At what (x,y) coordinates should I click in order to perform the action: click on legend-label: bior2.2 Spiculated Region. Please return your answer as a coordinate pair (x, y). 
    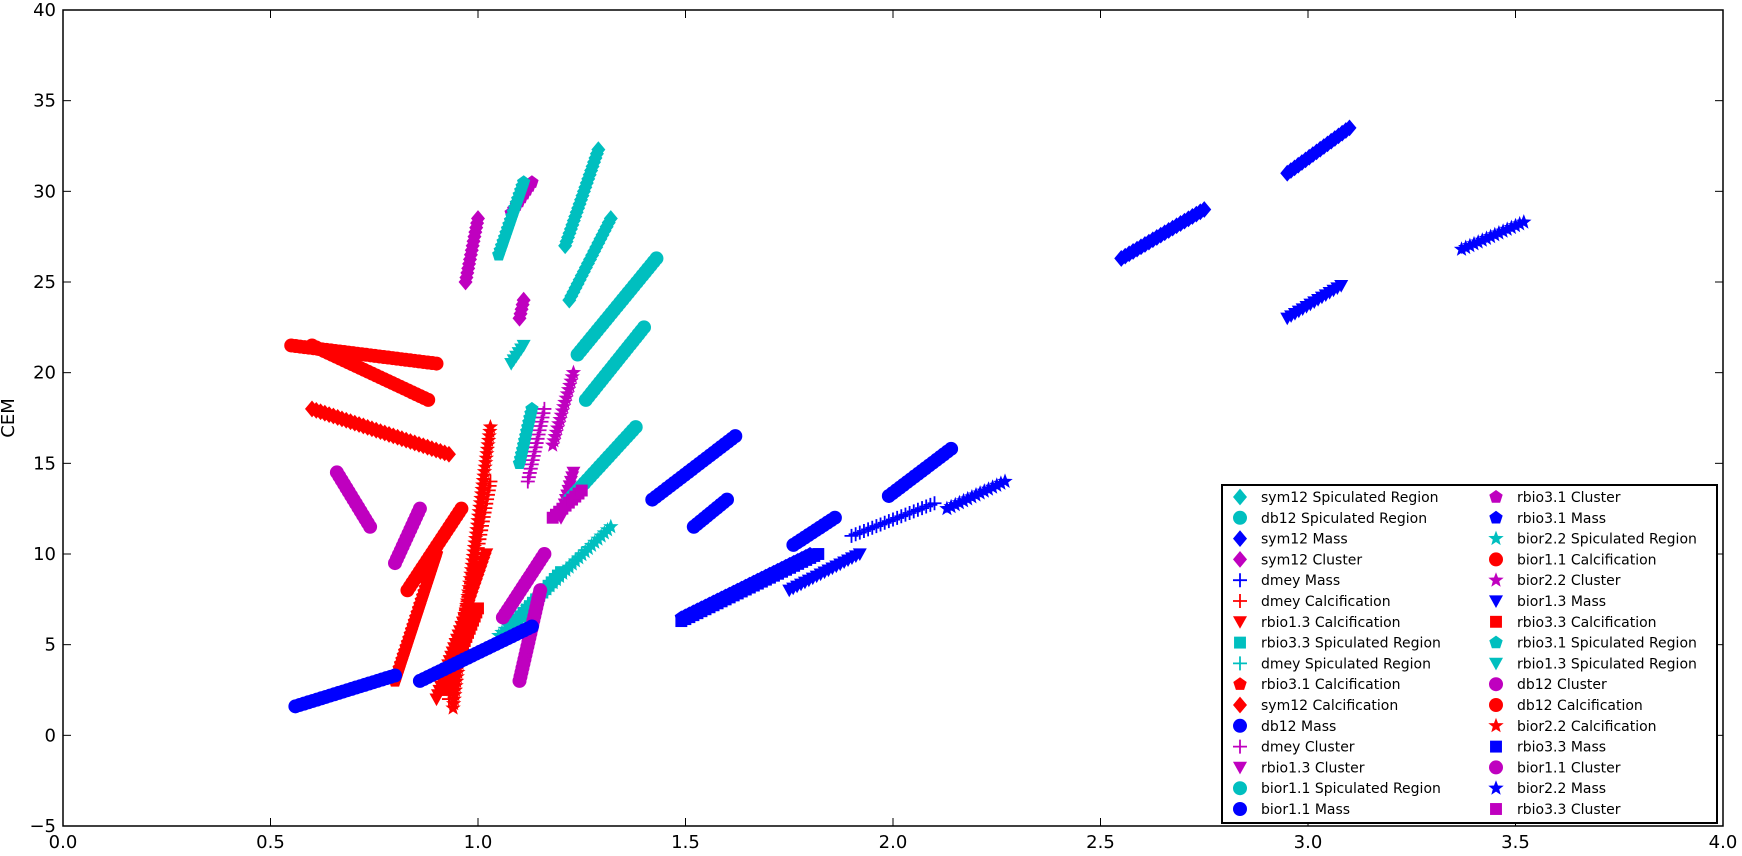
    Looking at the image, I should click on (1607, 540).